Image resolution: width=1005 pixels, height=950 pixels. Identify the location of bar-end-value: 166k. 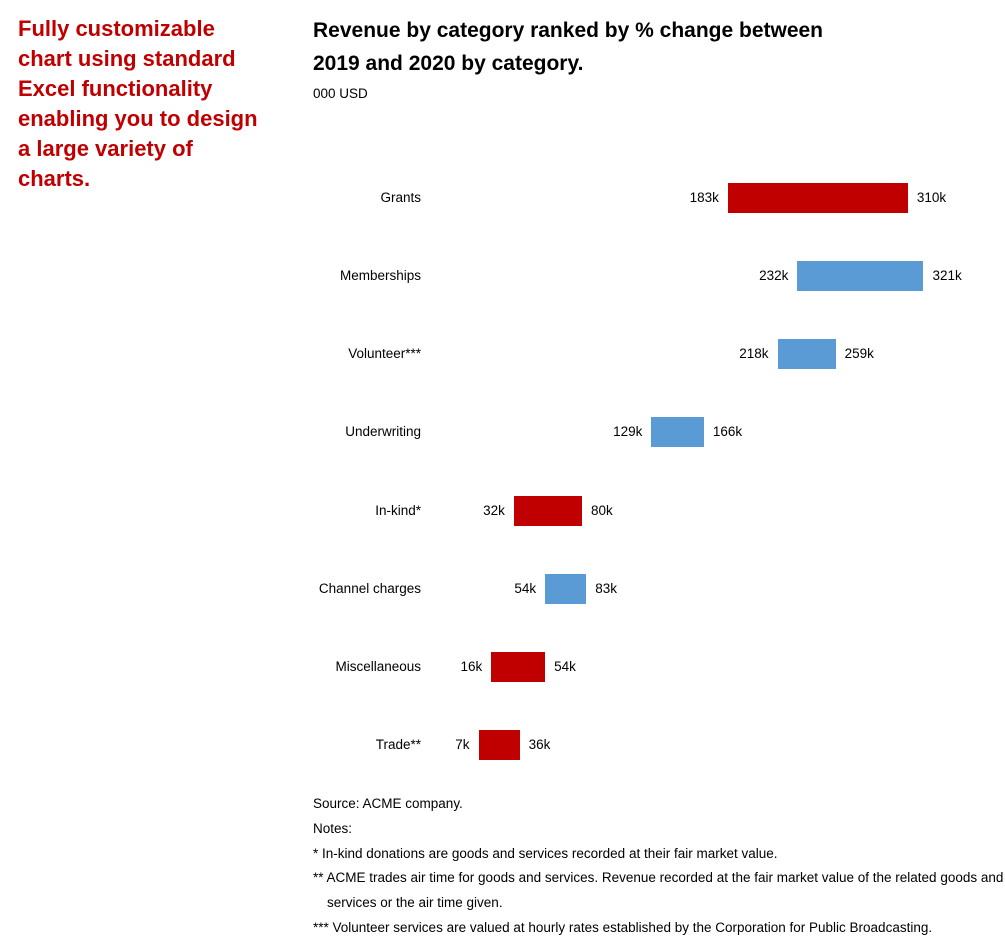
(727, 432).